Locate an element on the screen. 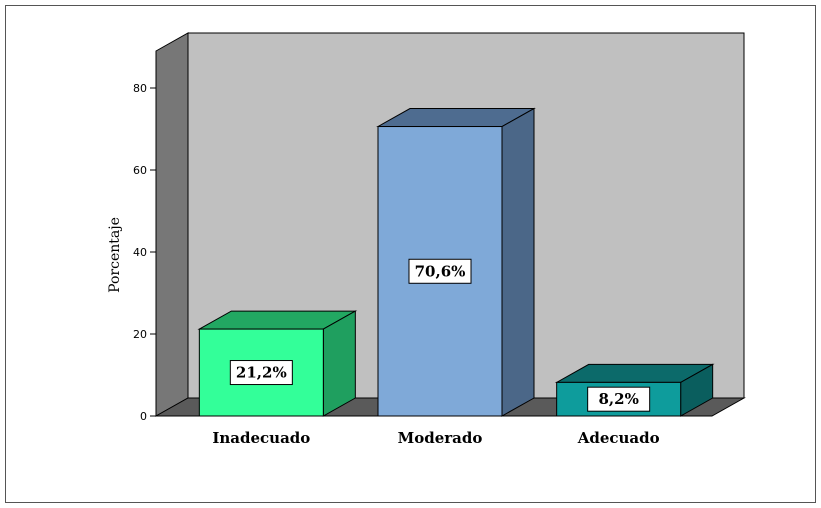 Image resolution: width=821 pixels, height=508 pixels. x-tick-label: Moderado is located at coordinates (440, 438).